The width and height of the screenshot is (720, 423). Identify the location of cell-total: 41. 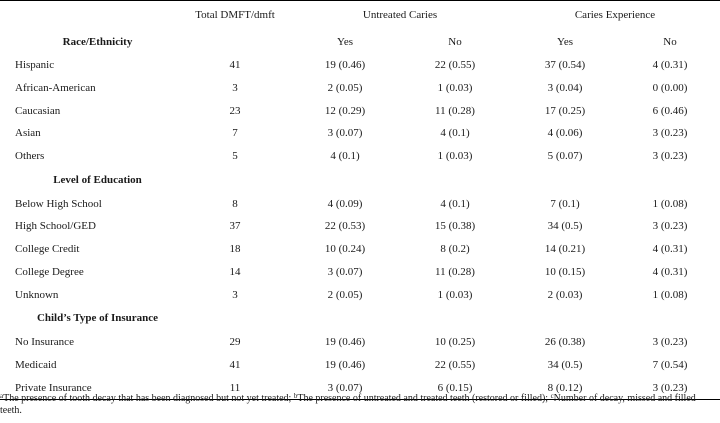
(235, 65).